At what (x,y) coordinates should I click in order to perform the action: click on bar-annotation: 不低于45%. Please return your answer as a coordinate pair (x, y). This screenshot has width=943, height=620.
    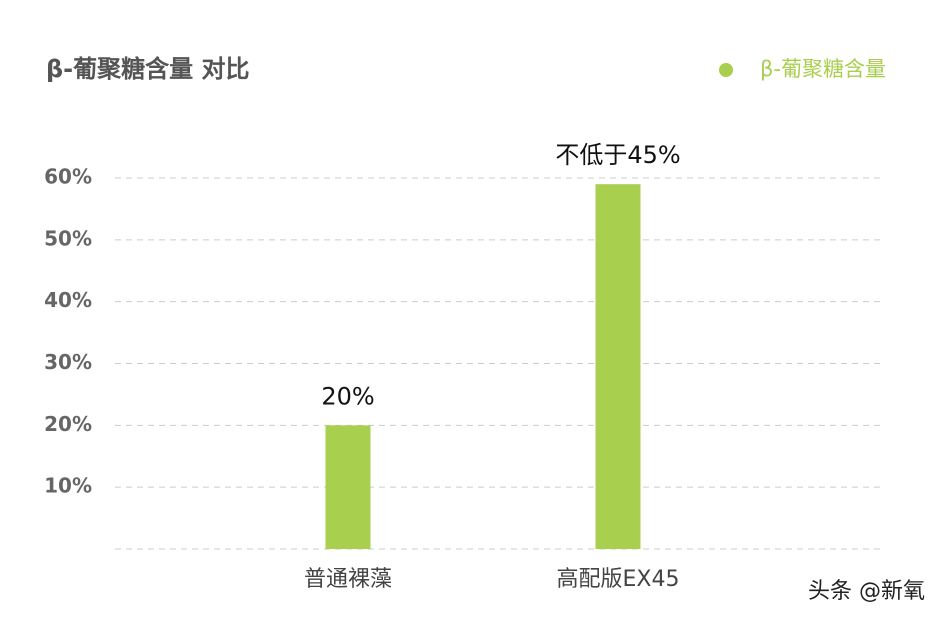
    Looking at the image, I should click on (617, 155).